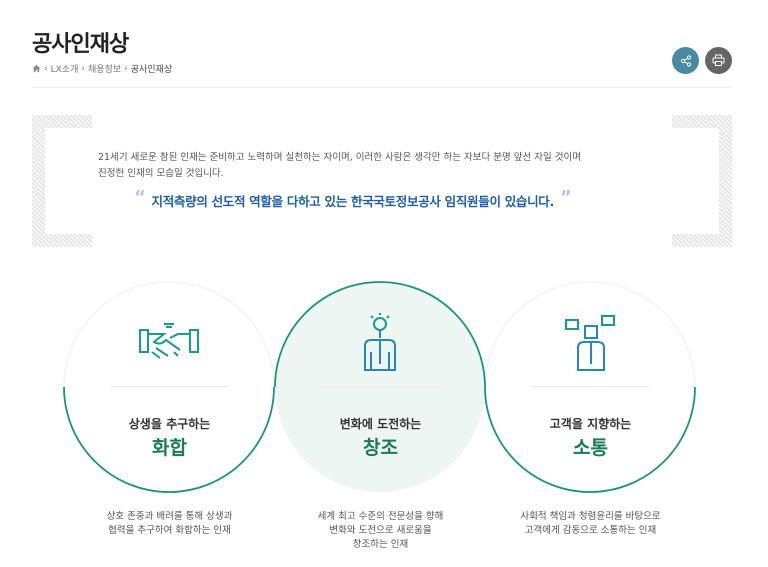  I want to click on speech-person-icon, so click(590, 343).